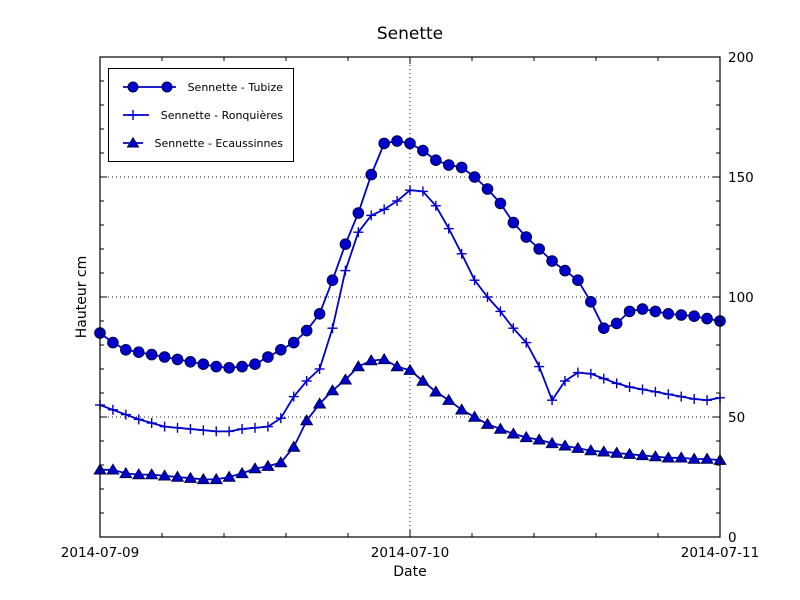 The image size is (800, 600). What do you see at coordinates (410, 572) in the screenshot?
I see `x-axis-label: Date` at bounding box center [410, 572].